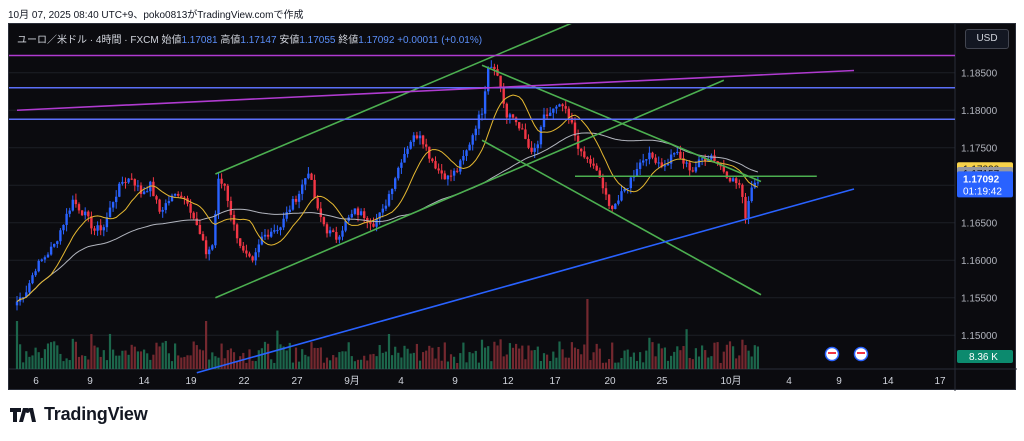  Describe the element at coordinates (979, 111) in the screenshot. I see `y-tick-label: 1.18000` at that location.